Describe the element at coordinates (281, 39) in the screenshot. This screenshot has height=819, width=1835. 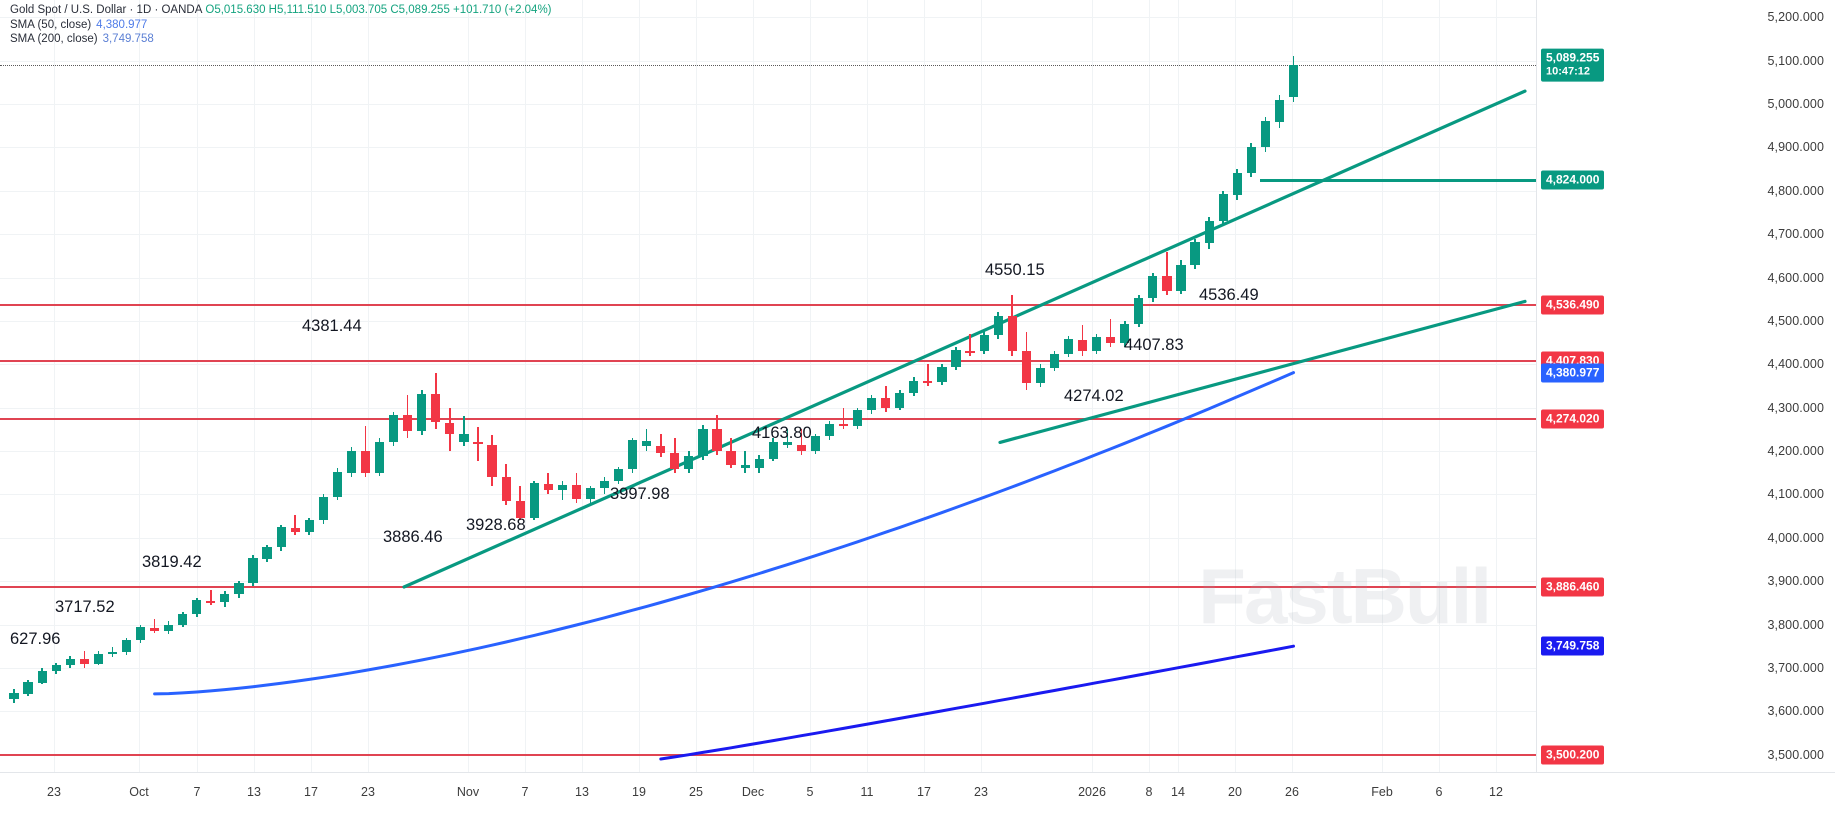
I see `legend-row-sma200: SMA (200, close) 3,749.758` at that location.